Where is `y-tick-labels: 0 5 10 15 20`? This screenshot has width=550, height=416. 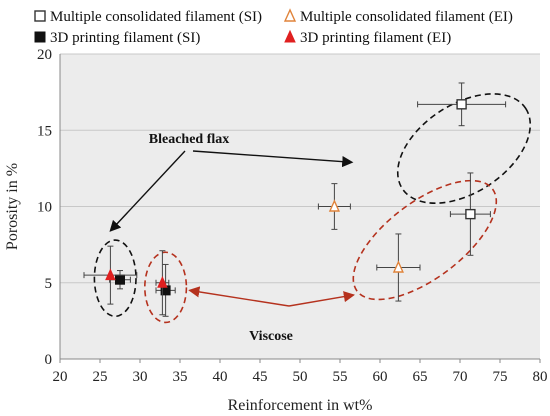 y-tick-labels: 0 5 10 15 20 is located at coordinates (44, 207).